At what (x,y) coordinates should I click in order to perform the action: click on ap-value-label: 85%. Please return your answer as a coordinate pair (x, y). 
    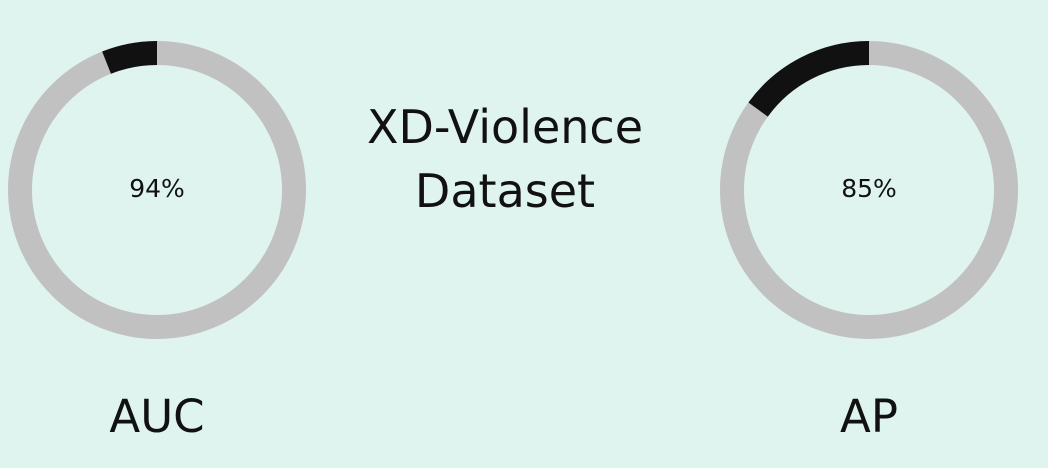
    Looking at the image, I should click on (869, 188).